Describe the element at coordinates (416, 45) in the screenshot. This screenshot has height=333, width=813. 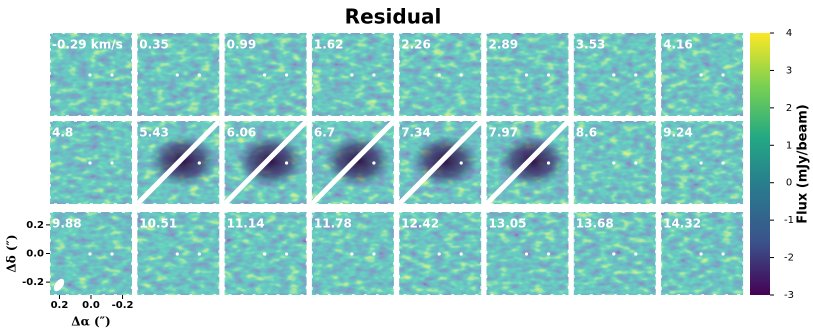
I see `velocity-label: 2.26` at that location.